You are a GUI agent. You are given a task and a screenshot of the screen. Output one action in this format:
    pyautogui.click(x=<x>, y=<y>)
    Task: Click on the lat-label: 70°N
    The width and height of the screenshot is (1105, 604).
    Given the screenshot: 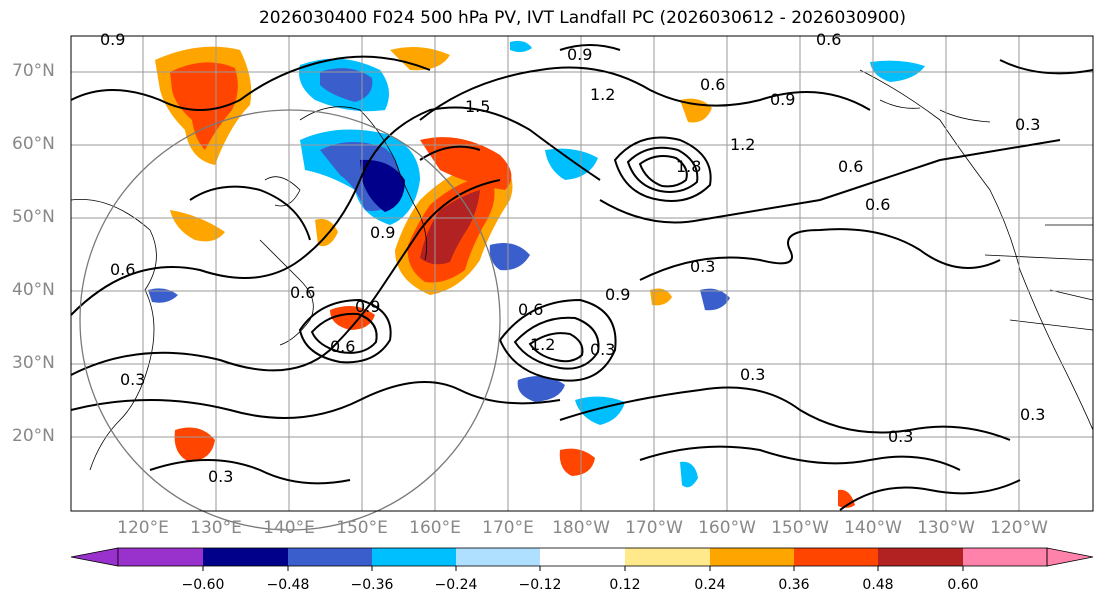 What is the action you would take?
    pyautogui.click(x=33, y=71)
    